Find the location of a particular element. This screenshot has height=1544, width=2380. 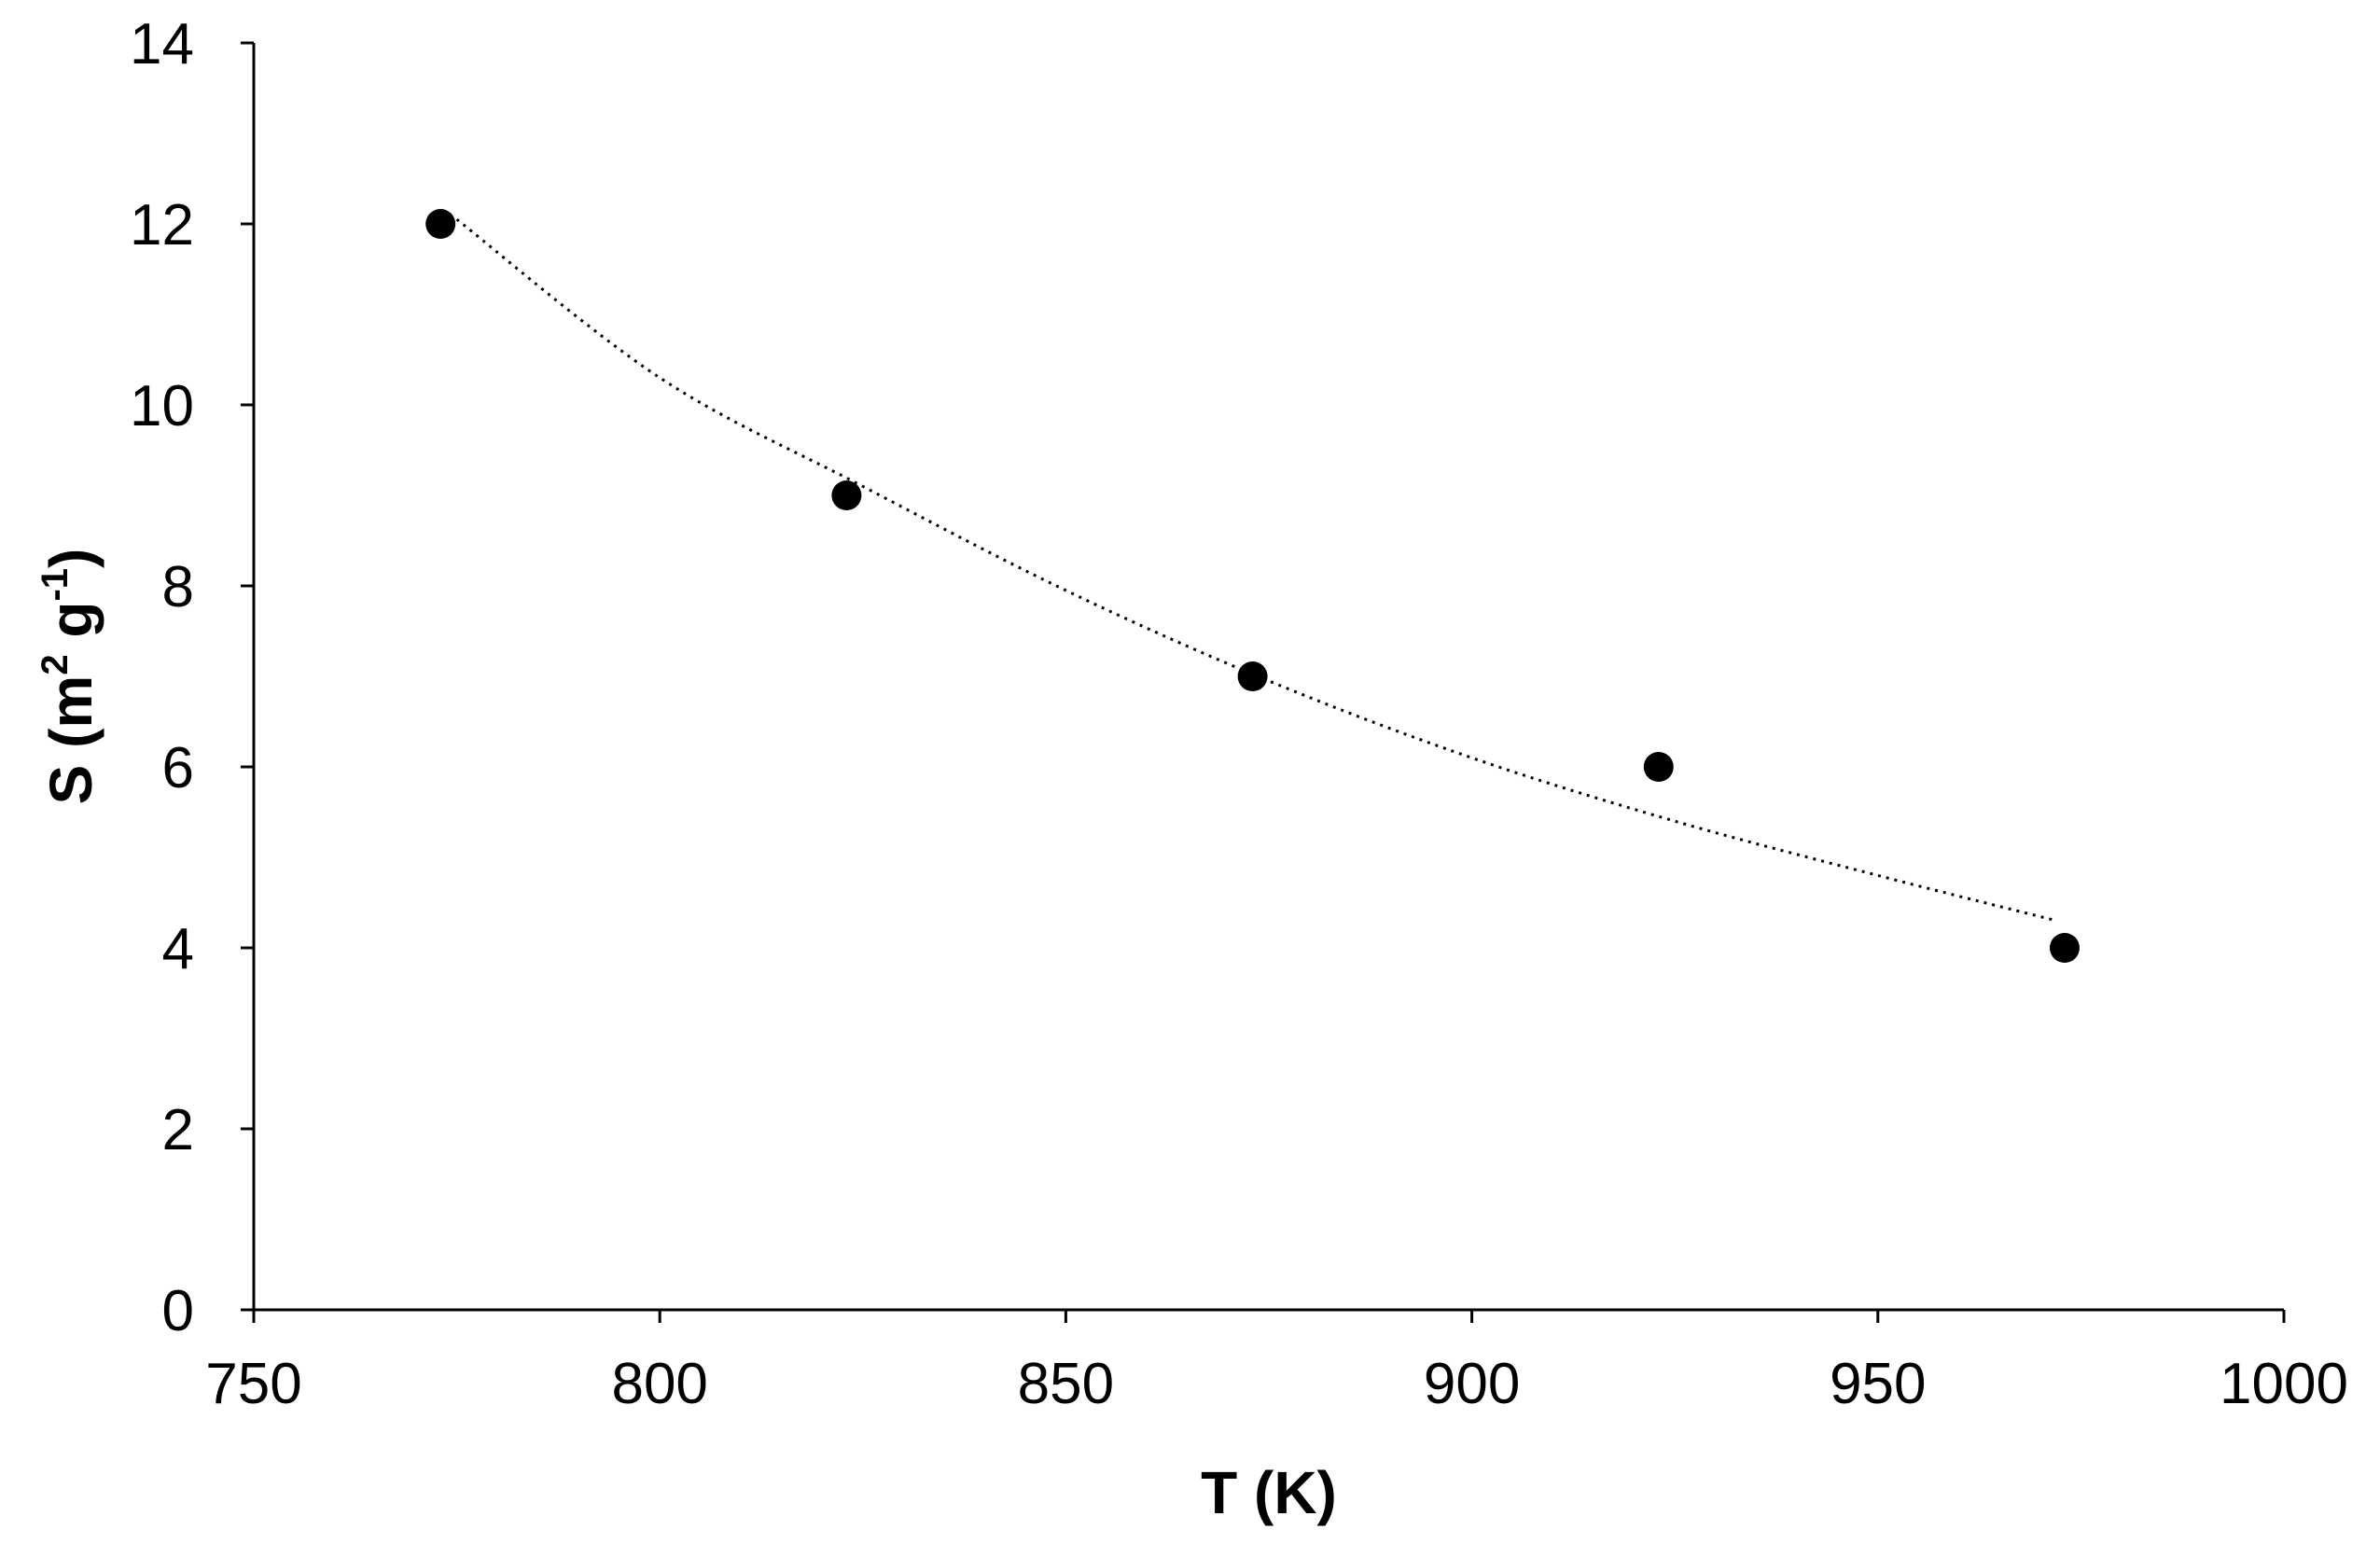

y-tick-label: 10 is located at coordinates (162, 406).